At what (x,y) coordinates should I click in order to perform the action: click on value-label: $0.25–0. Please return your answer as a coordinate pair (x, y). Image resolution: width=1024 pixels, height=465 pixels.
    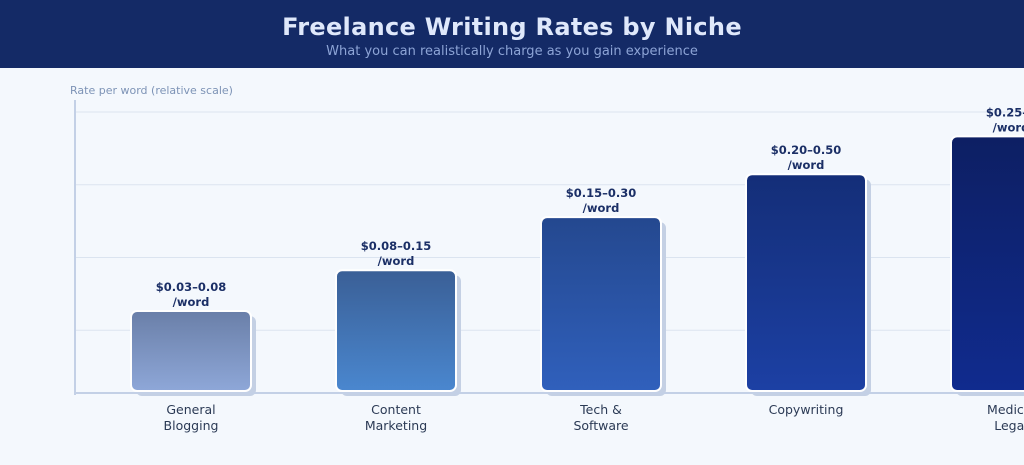
    Looking at the image, I should click on (1005, 112).